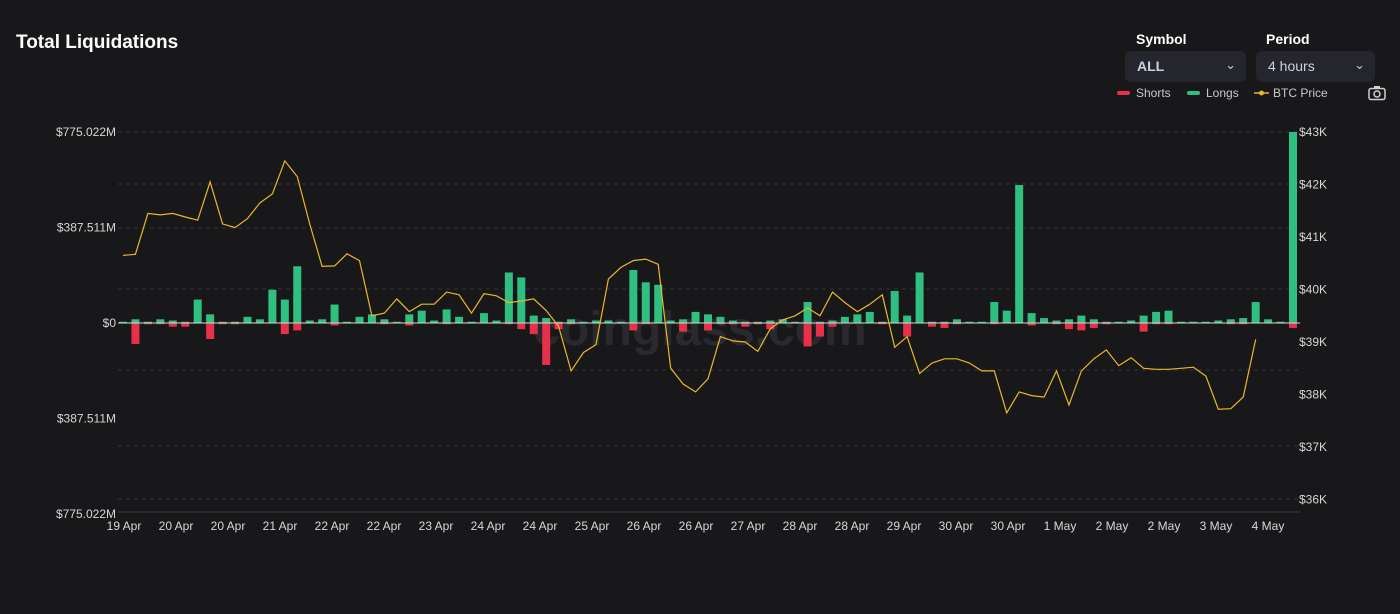 The image size is (1400, 614). I want to click on x-axis-tick-label: 20 Apr, so click(176, 526).